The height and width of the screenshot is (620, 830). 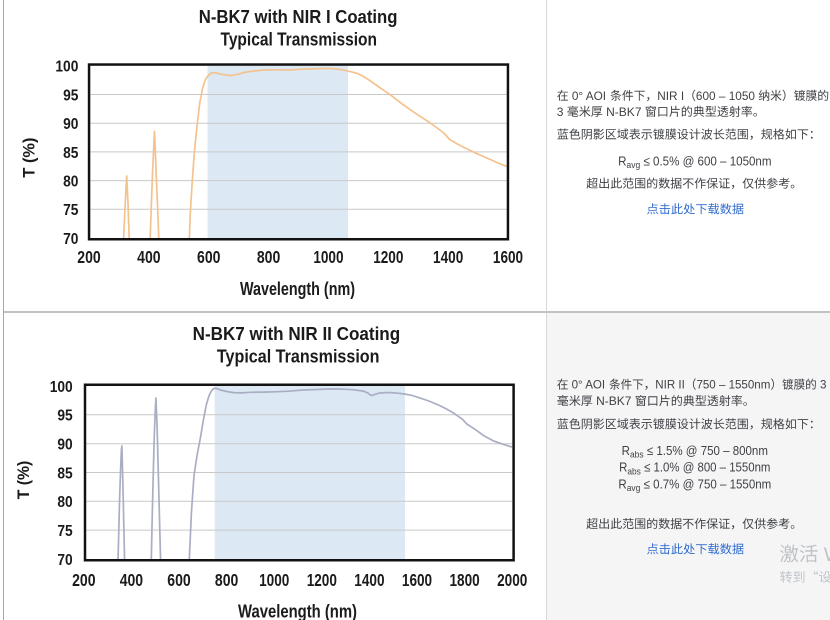 What do you see at coordinates (670, 96) in the screenshot?
I see `svg-text: NIR I` at bounding box center [670, 96].